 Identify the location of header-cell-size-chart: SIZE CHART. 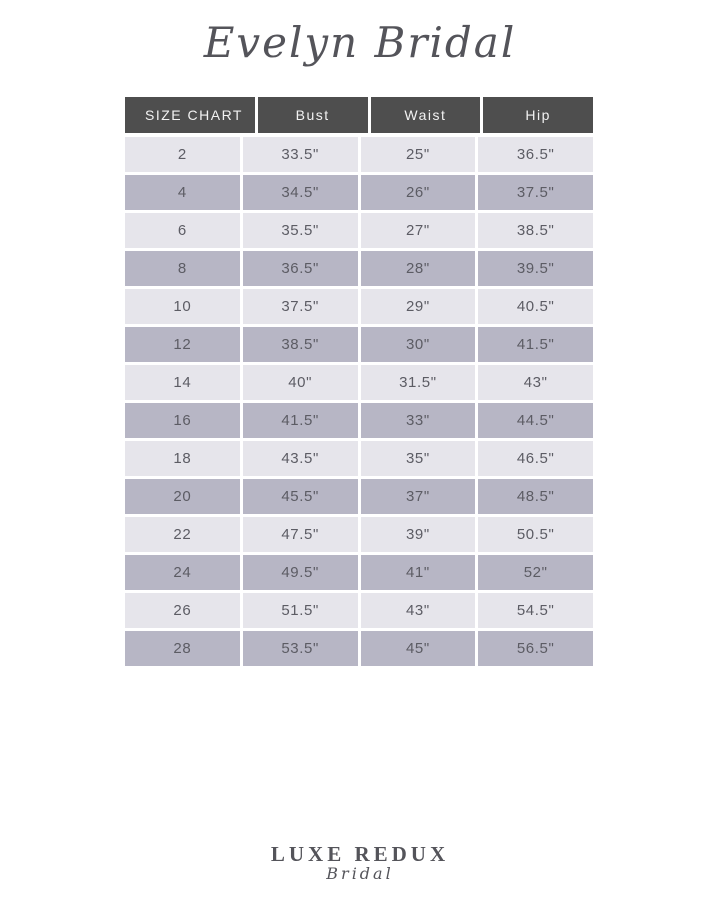
(190, 115).